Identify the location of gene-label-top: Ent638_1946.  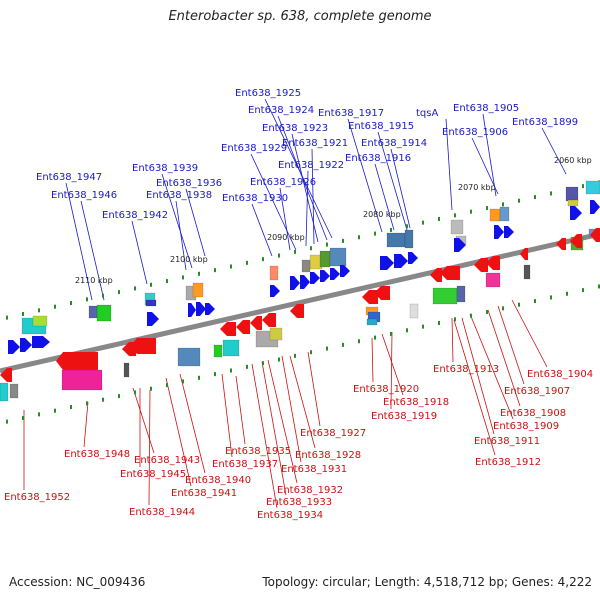
(84, 195).